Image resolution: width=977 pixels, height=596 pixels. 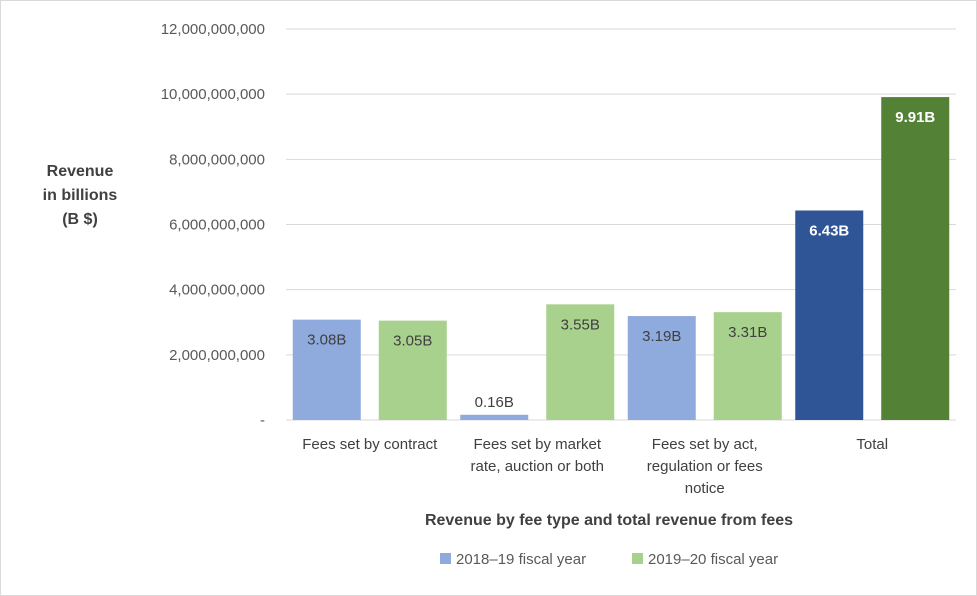 I want to click on y-tick-label: 4,000,000,000, so click(x=217, y=290).